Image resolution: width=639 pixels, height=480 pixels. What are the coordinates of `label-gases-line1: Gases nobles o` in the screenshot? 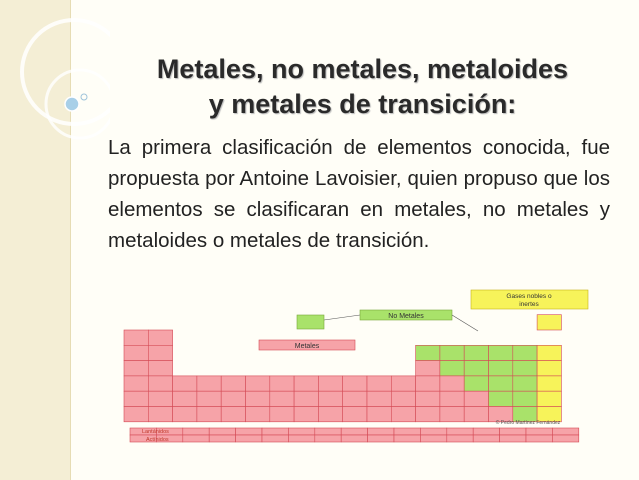 It's located at (529, 296).